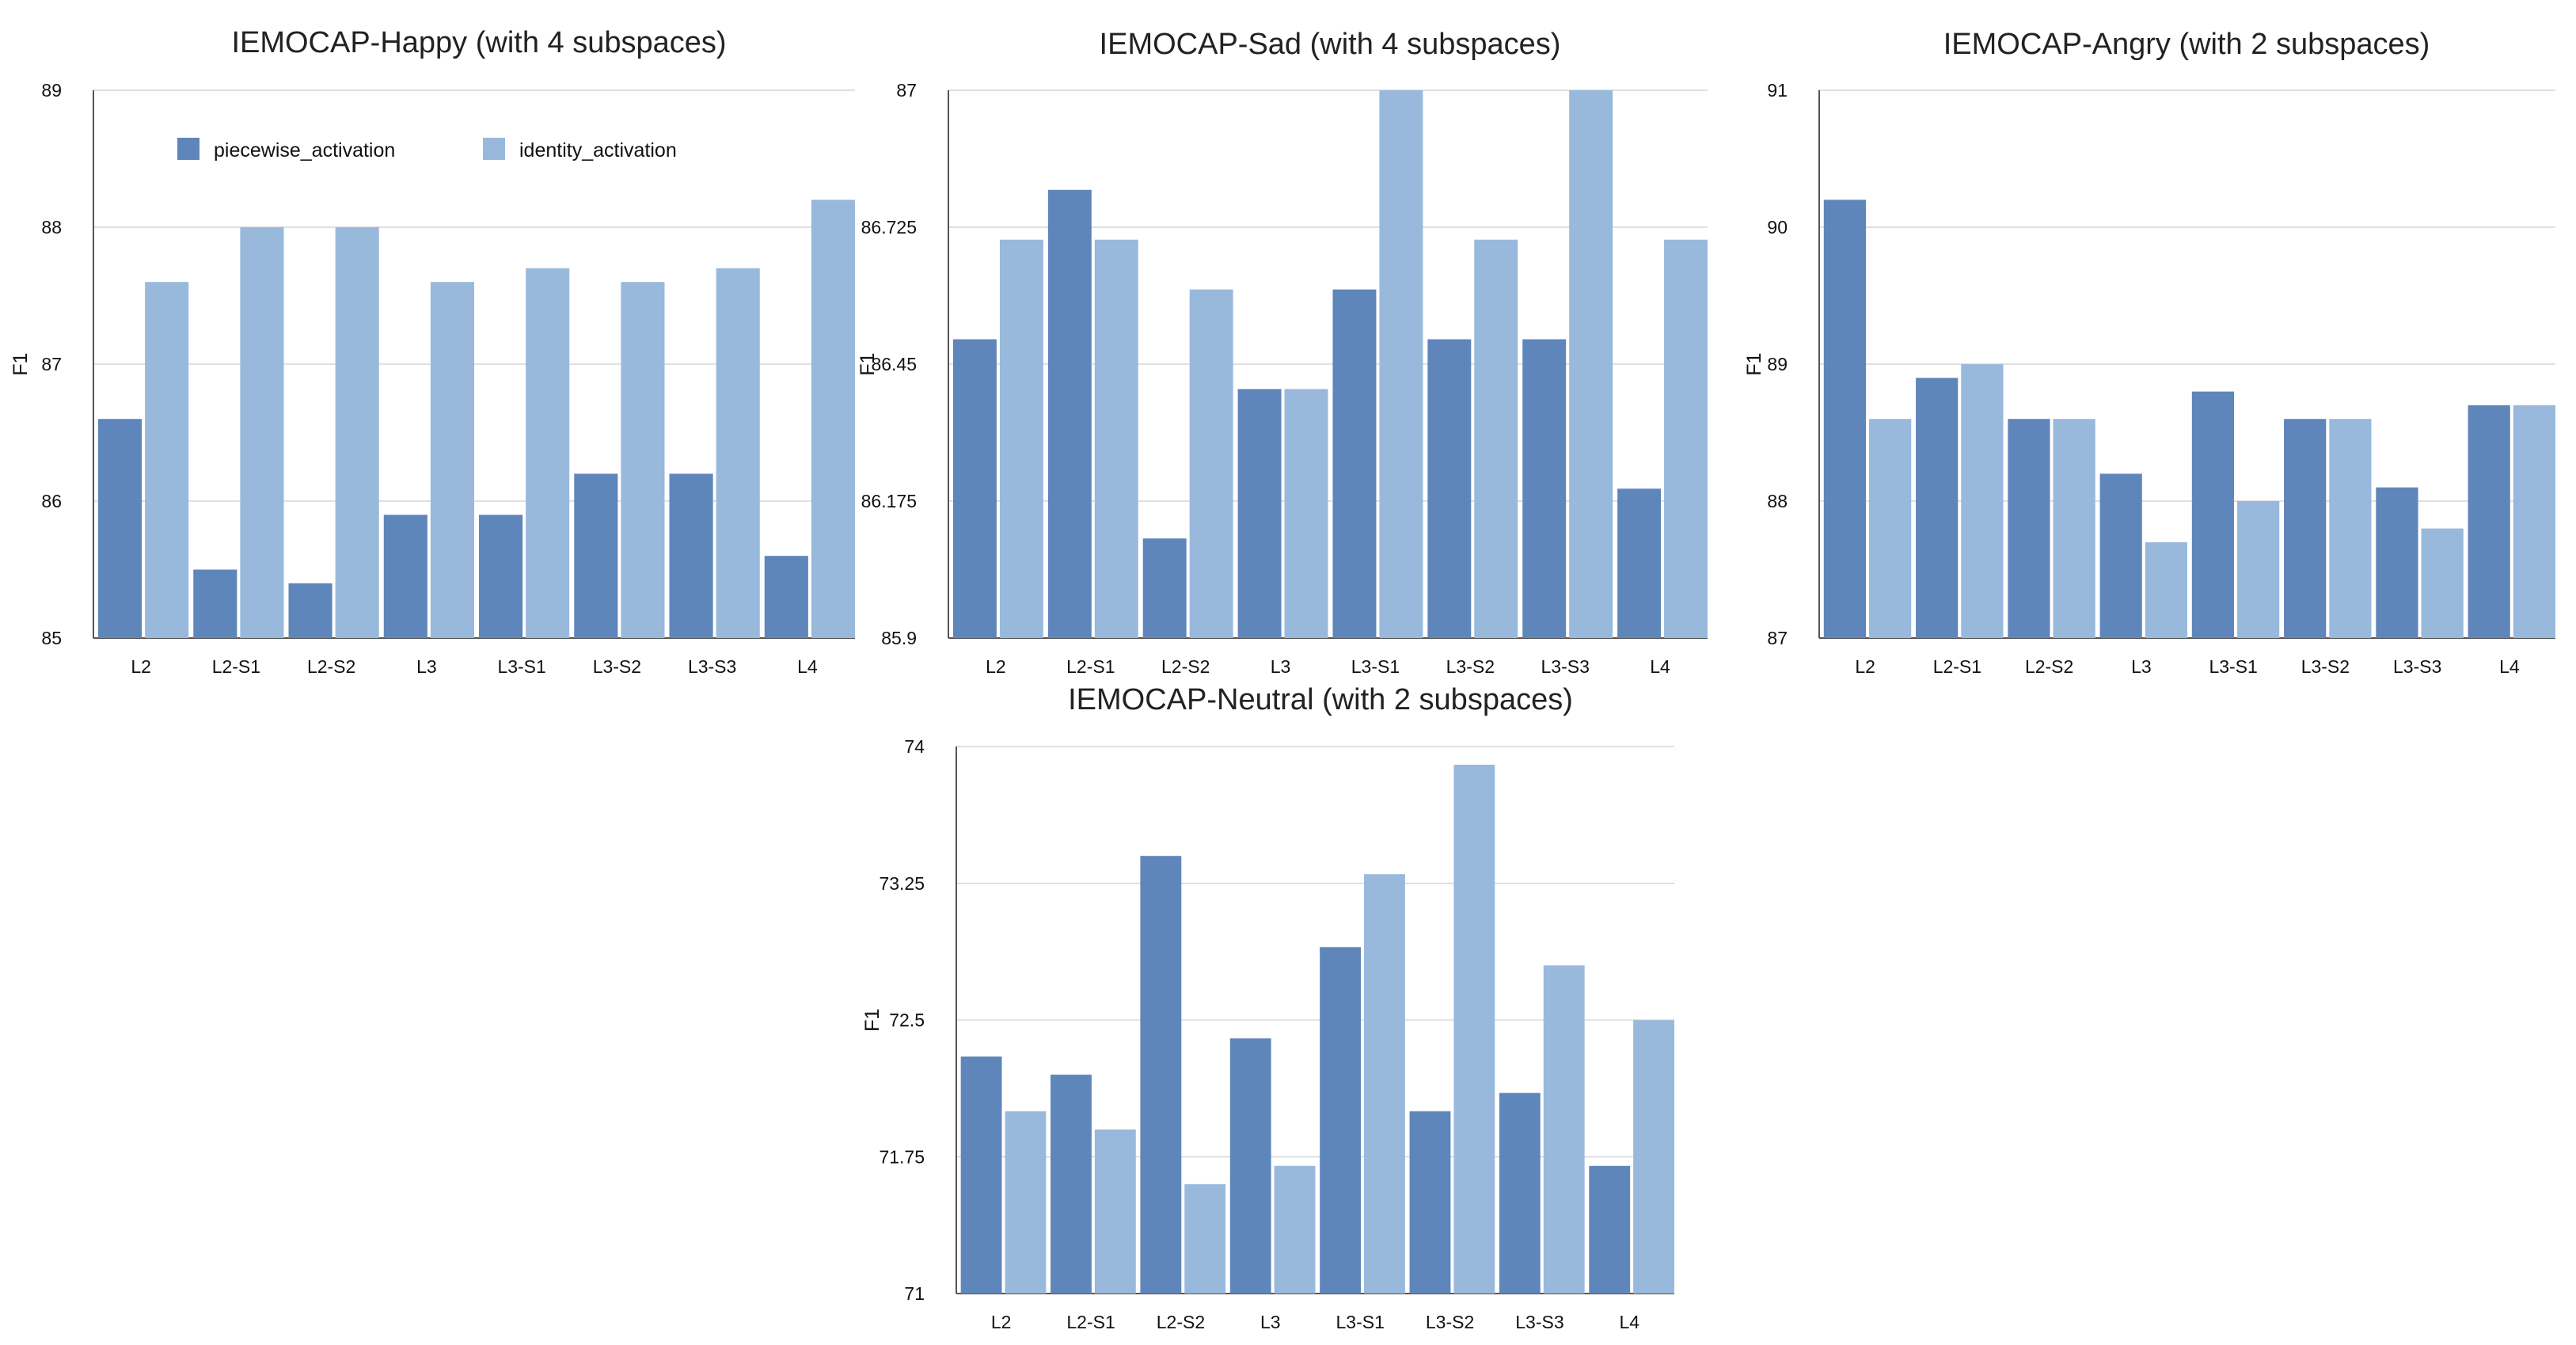 The width and height of the screenshot is (2576, 1345). I want to click on y-tick-label: 85, so click(51, 638).